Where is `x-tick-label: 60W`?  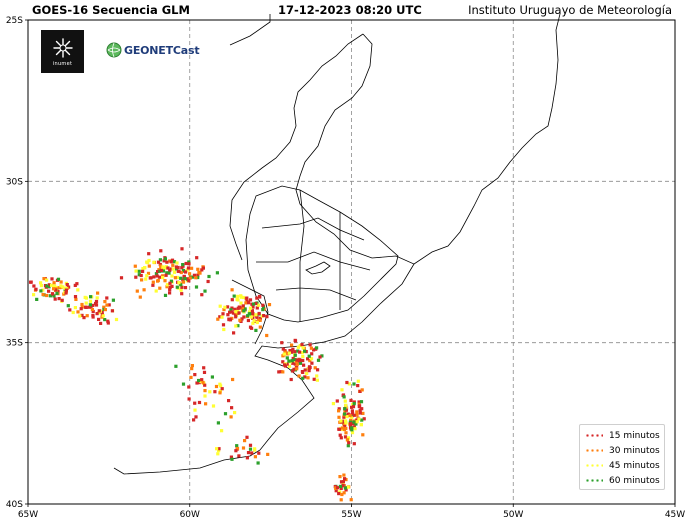
x-tick-label: 60W is located at coordinates (190, 515).